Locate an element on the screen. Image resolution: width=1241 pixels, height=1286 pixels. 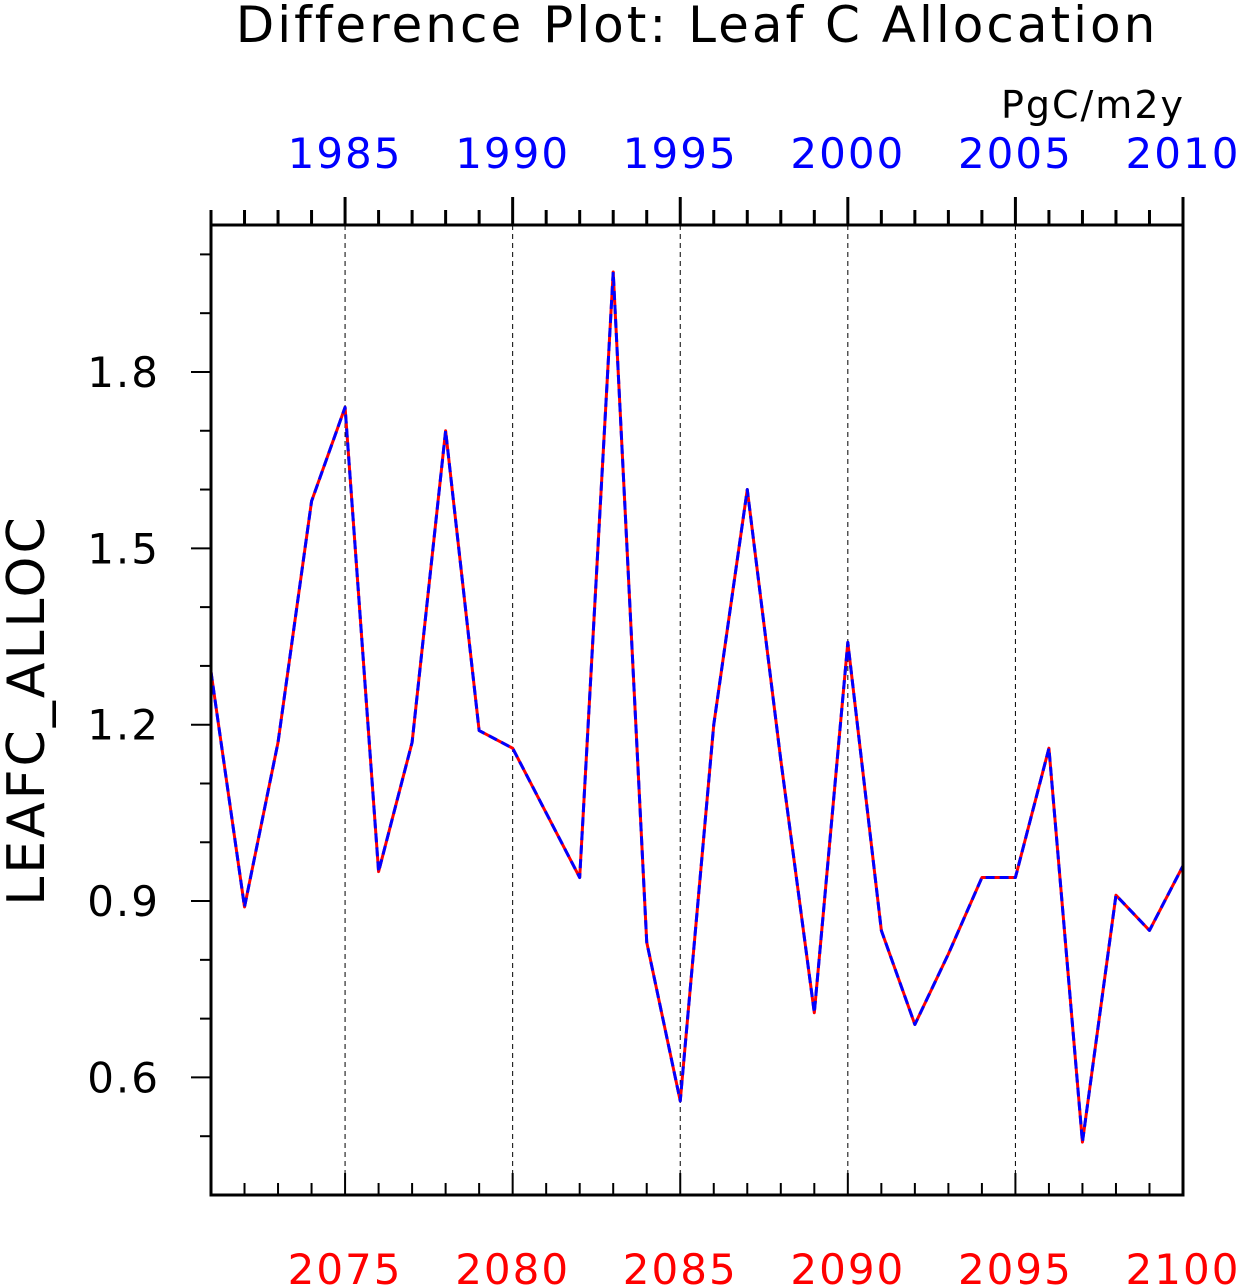
y-axis-label: LEAFC_ALLOC is located at coordinates (28, 710).